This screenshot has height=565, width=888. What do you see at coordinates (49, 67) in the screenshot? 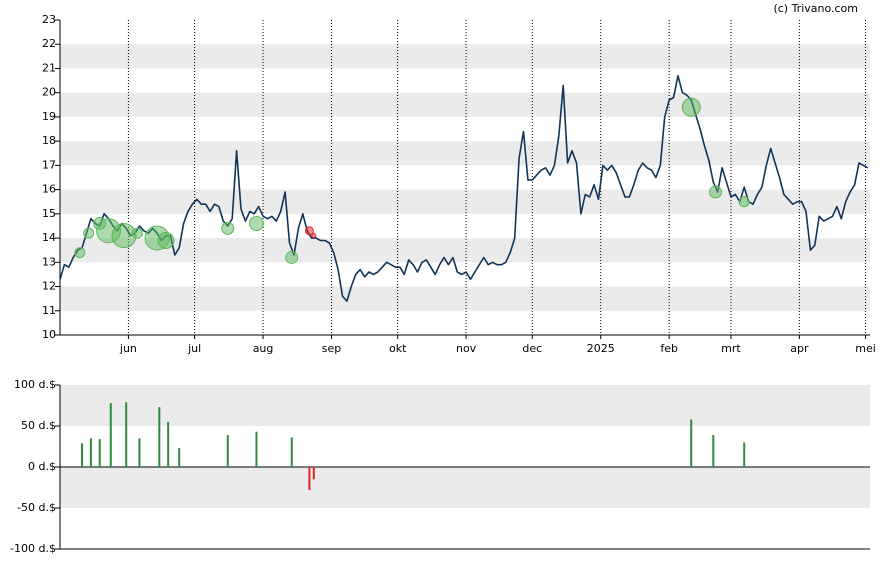
I see `y-tick-label: 21` at bounding box center [49, 67].